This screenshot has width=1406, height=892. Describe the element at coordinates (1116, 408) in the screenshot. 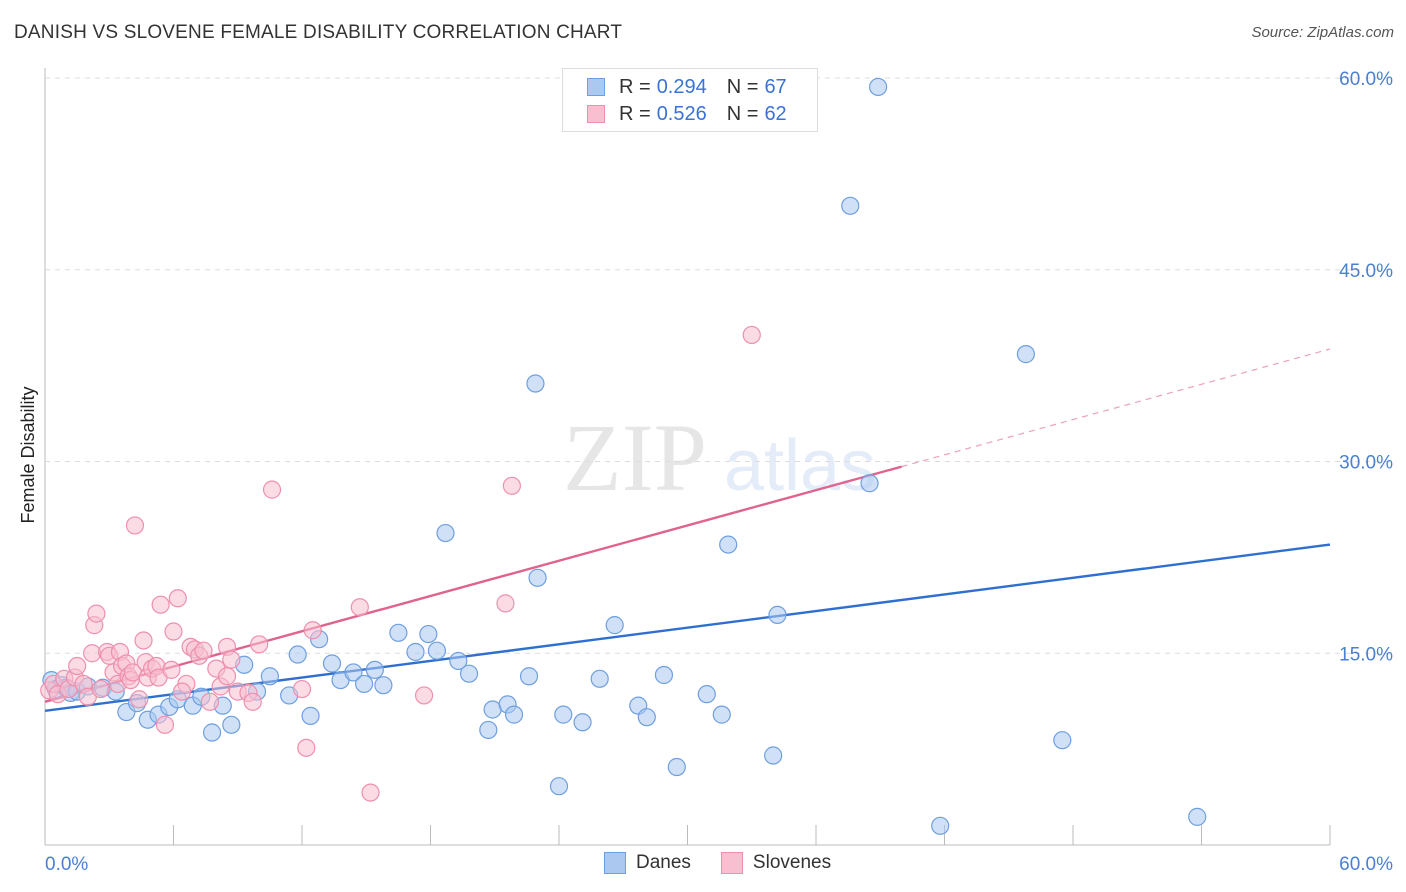

I see `slovenes-trend-line-extension` at that location.